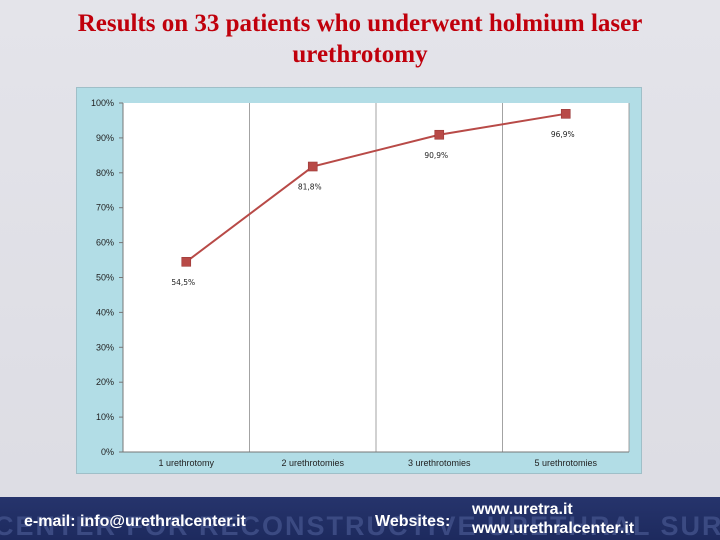 The image size is (720, 540). I want to click on data-label: 90,9%, so click(436, 155).